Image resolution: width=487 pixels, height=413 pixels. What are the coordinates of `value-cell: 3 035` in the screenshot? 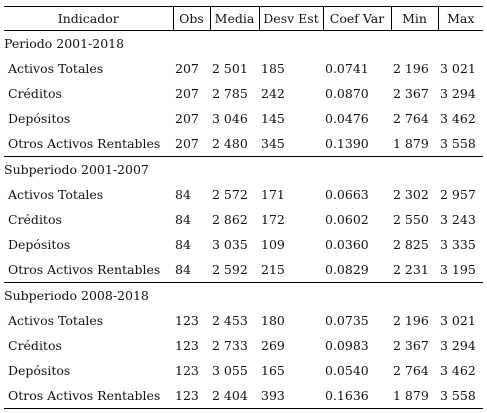 It's located at (230, 244).